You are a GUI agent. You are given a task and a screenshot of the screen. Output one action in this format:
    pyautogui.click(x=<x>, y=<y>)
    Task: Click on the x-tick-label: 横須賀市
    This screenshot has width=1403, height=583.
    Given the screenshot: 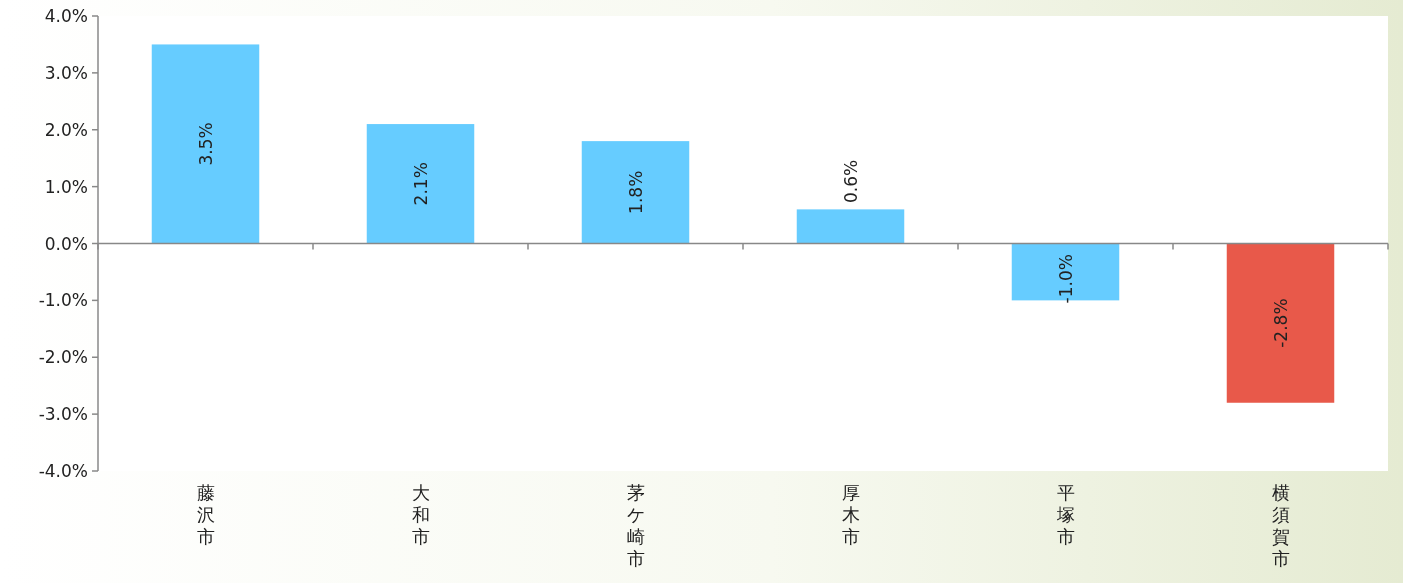 What is the action you would take?
    pyautogui.click(x=1280, y=525)
    